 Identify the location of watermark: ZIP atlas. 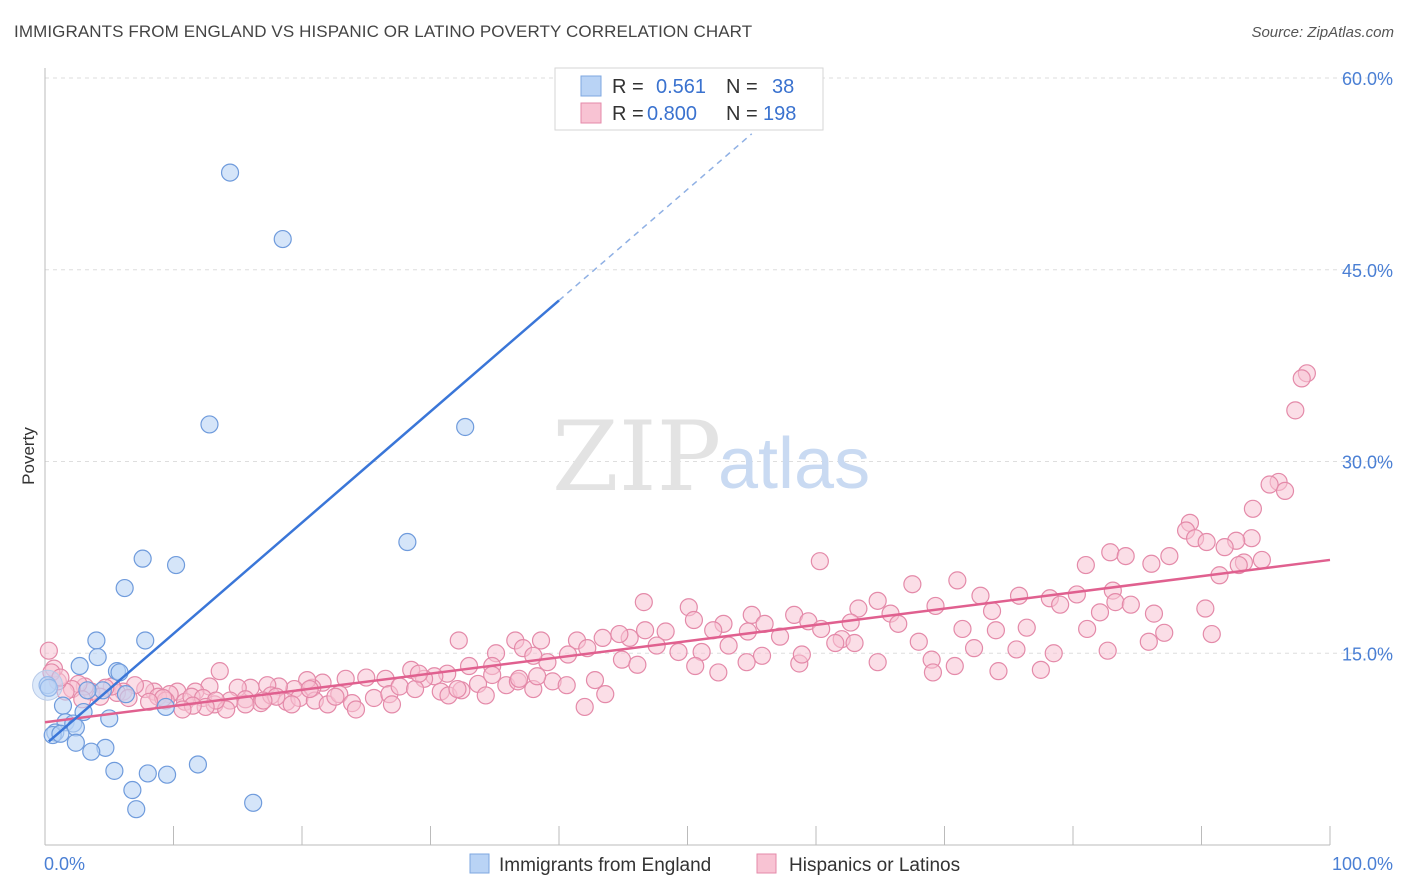
(711, 457).